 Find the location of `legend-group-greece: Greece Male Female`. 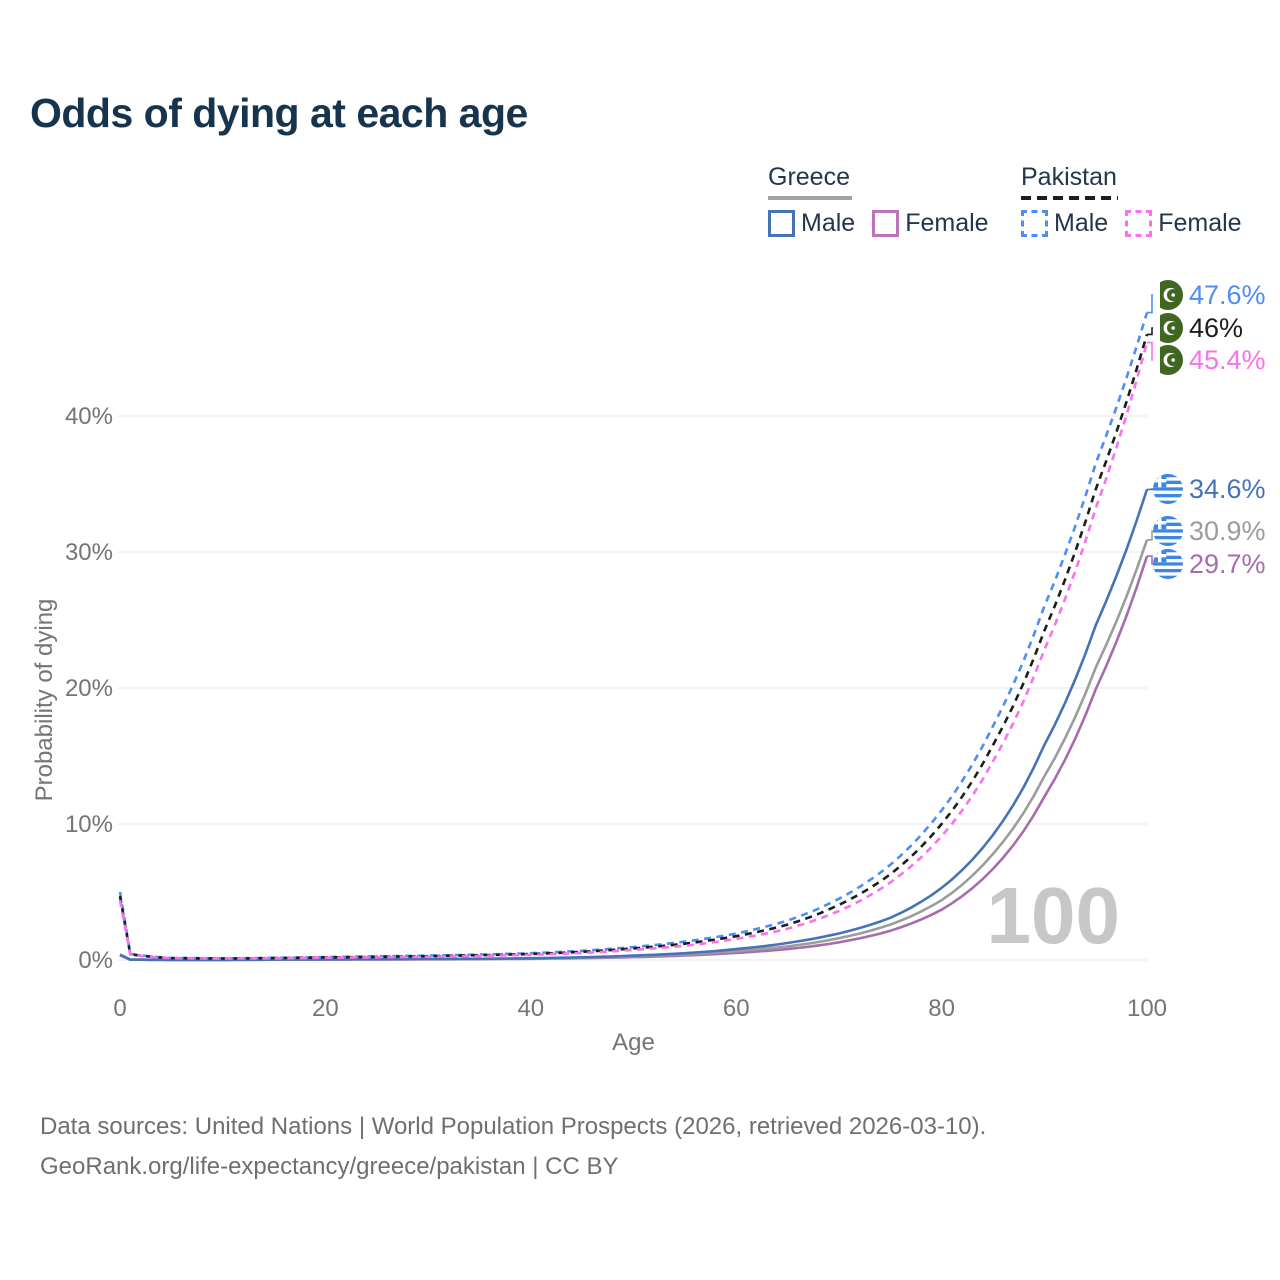

legend-group-greece: Greece Male Female is located at coordinates (878, 200).